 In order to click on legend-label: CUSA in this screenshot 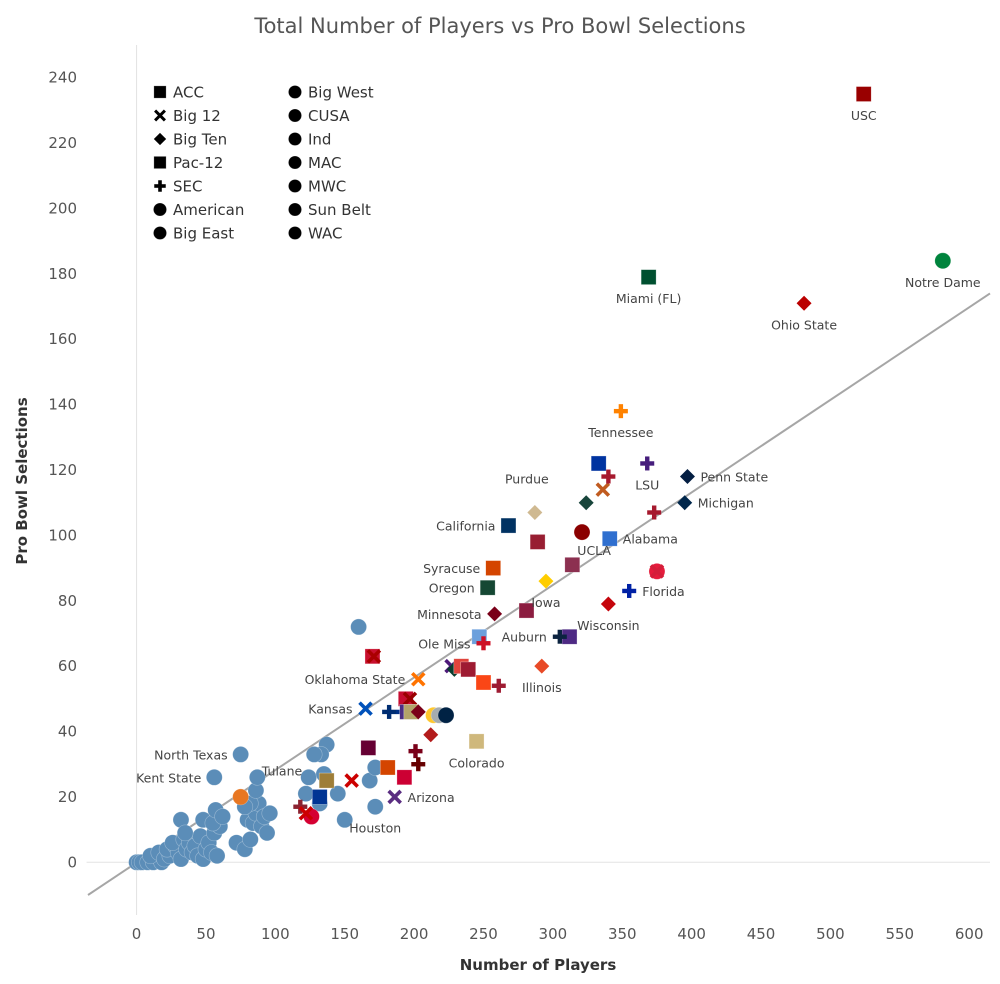, I will do `click(329, 116)`.